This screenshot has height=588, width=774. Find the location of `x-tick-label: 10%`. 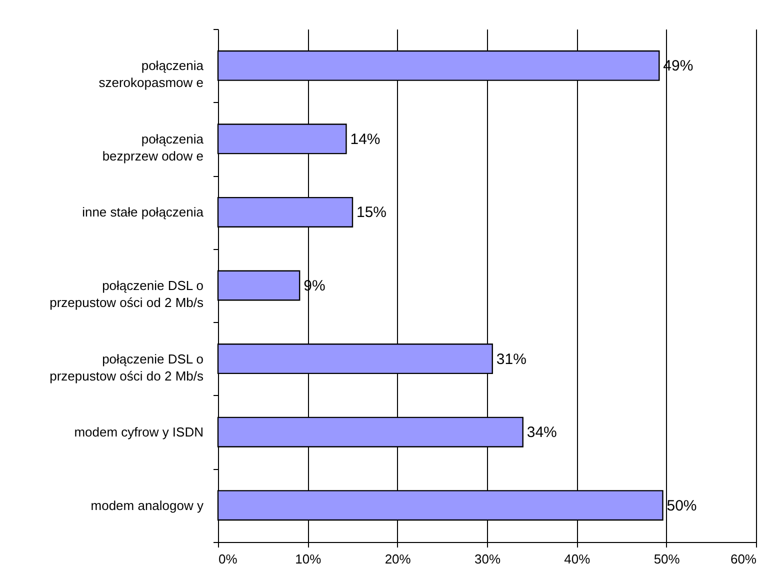

x-tick-label: 10% is located at coordinates (308, 559).